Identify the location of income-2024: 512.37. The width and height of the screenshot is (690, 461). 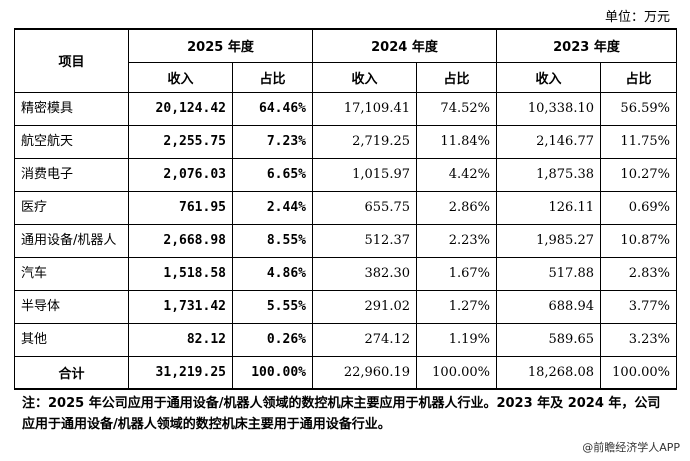
(364, 240).